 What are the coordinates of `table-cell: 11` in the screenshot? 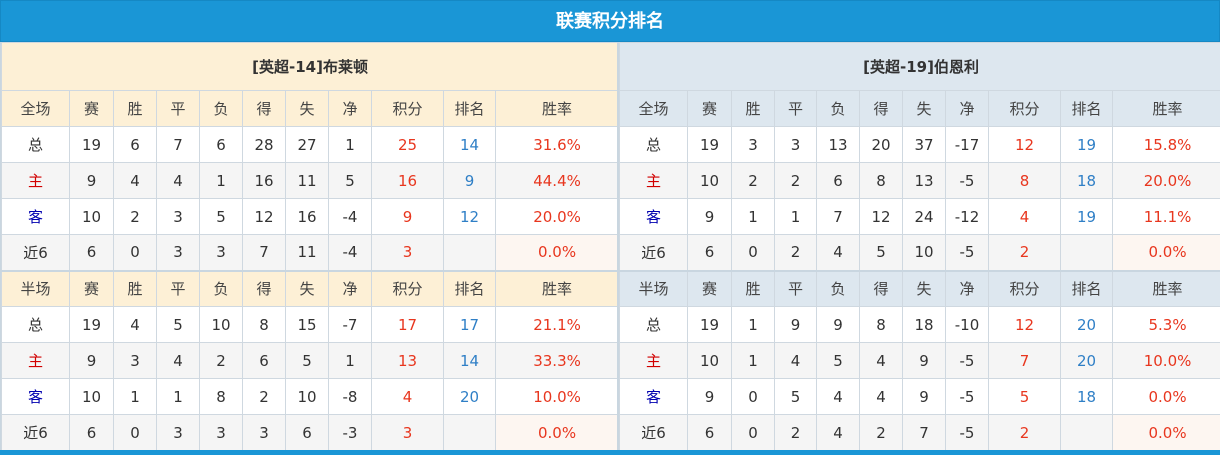 It's located at (307, 180).